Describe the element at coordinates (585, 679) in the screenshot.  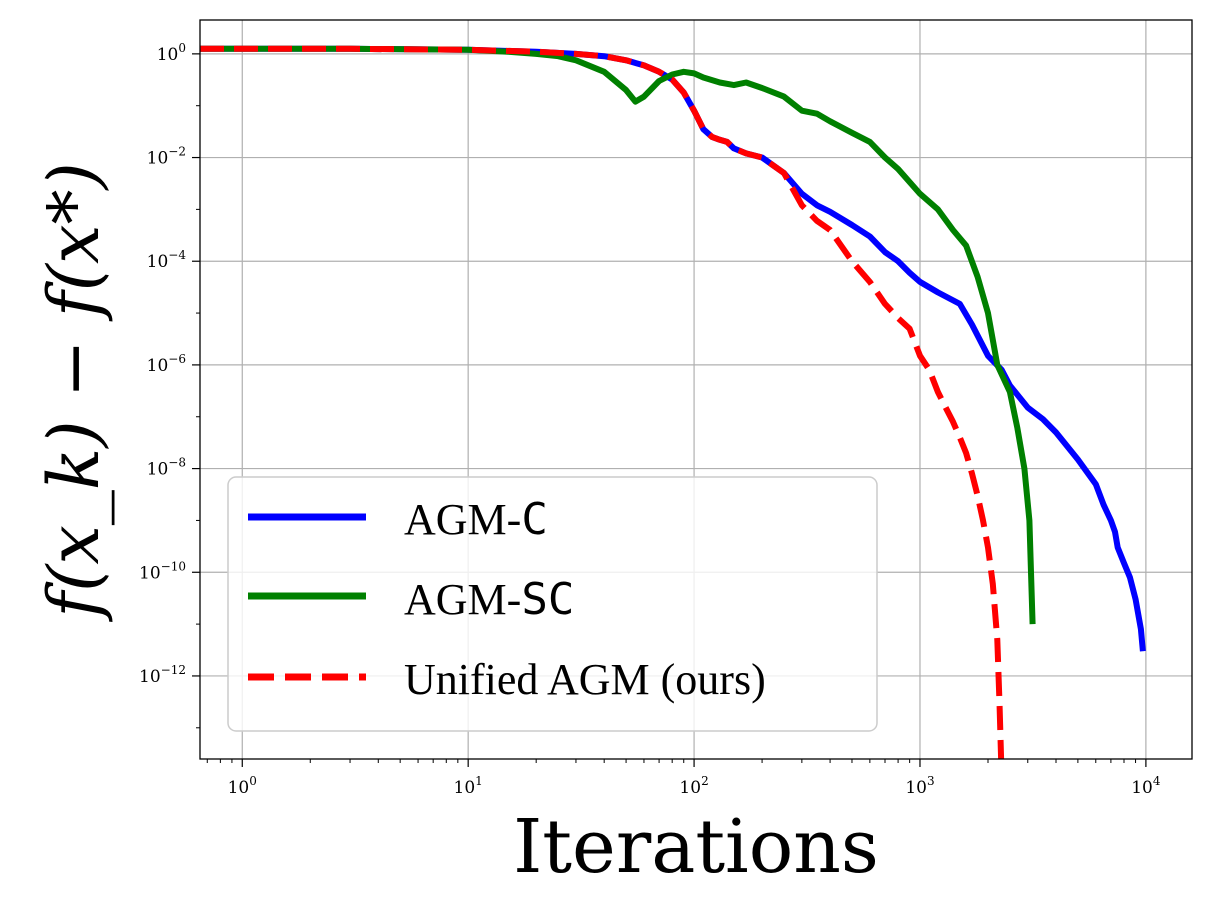
I see `legend-label-unified-agm: Unified AGM (ours)` at that location.